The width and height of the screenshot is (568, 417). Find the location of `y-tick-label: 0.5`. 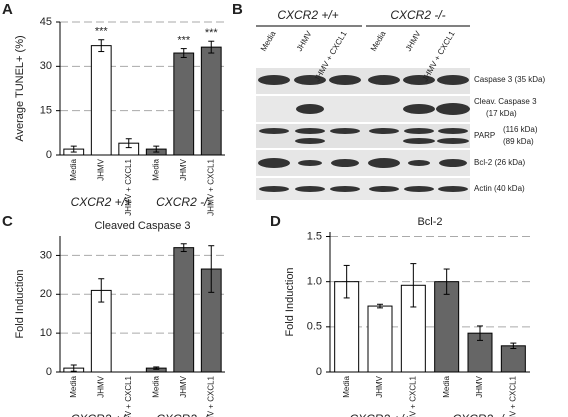

y-tick-label: 0.5 is located at coordinates (314, 327).